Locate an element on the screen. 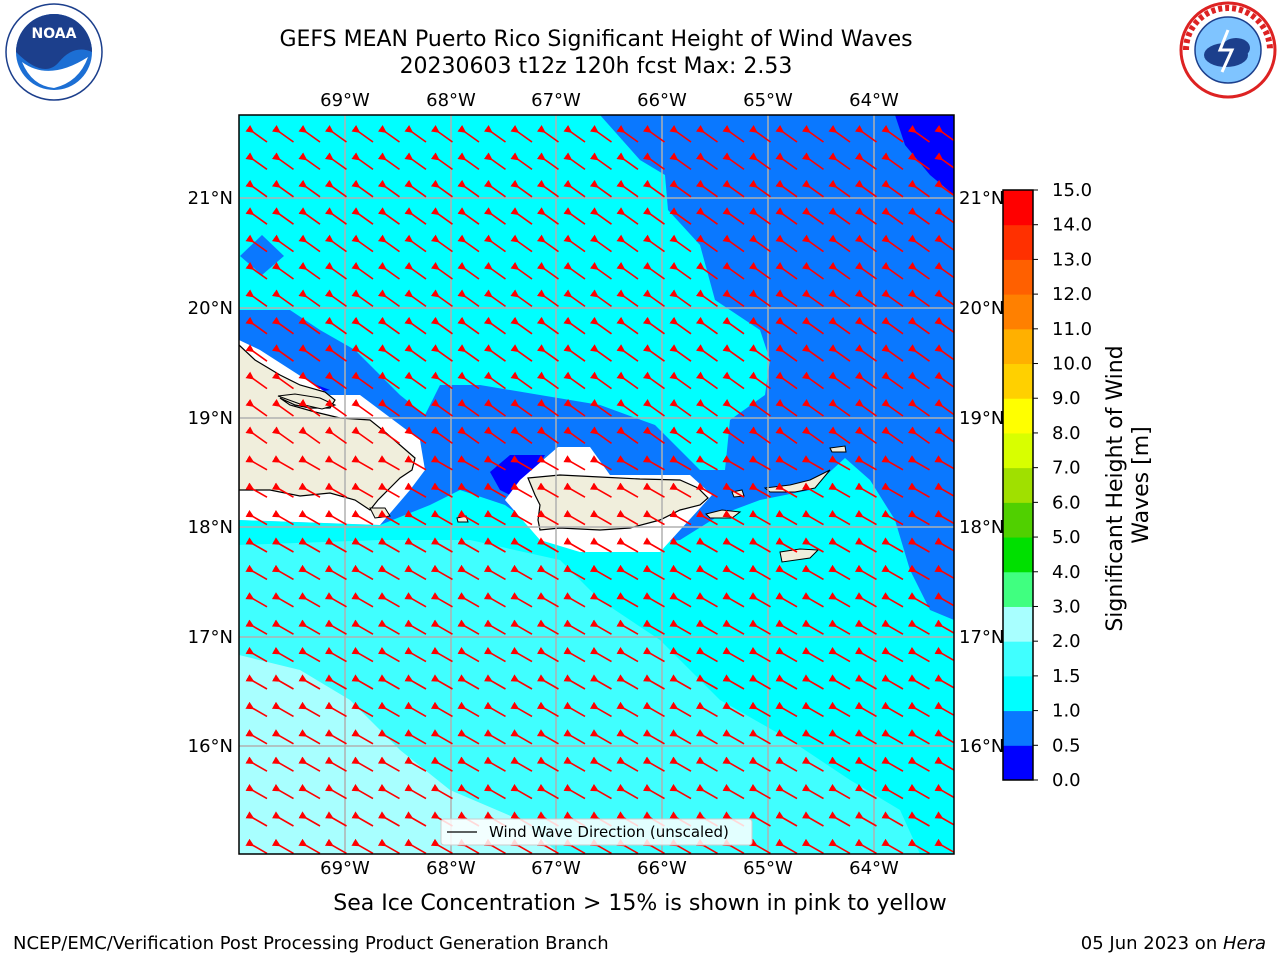  land-st-croix is located at coordinates (799, 555).